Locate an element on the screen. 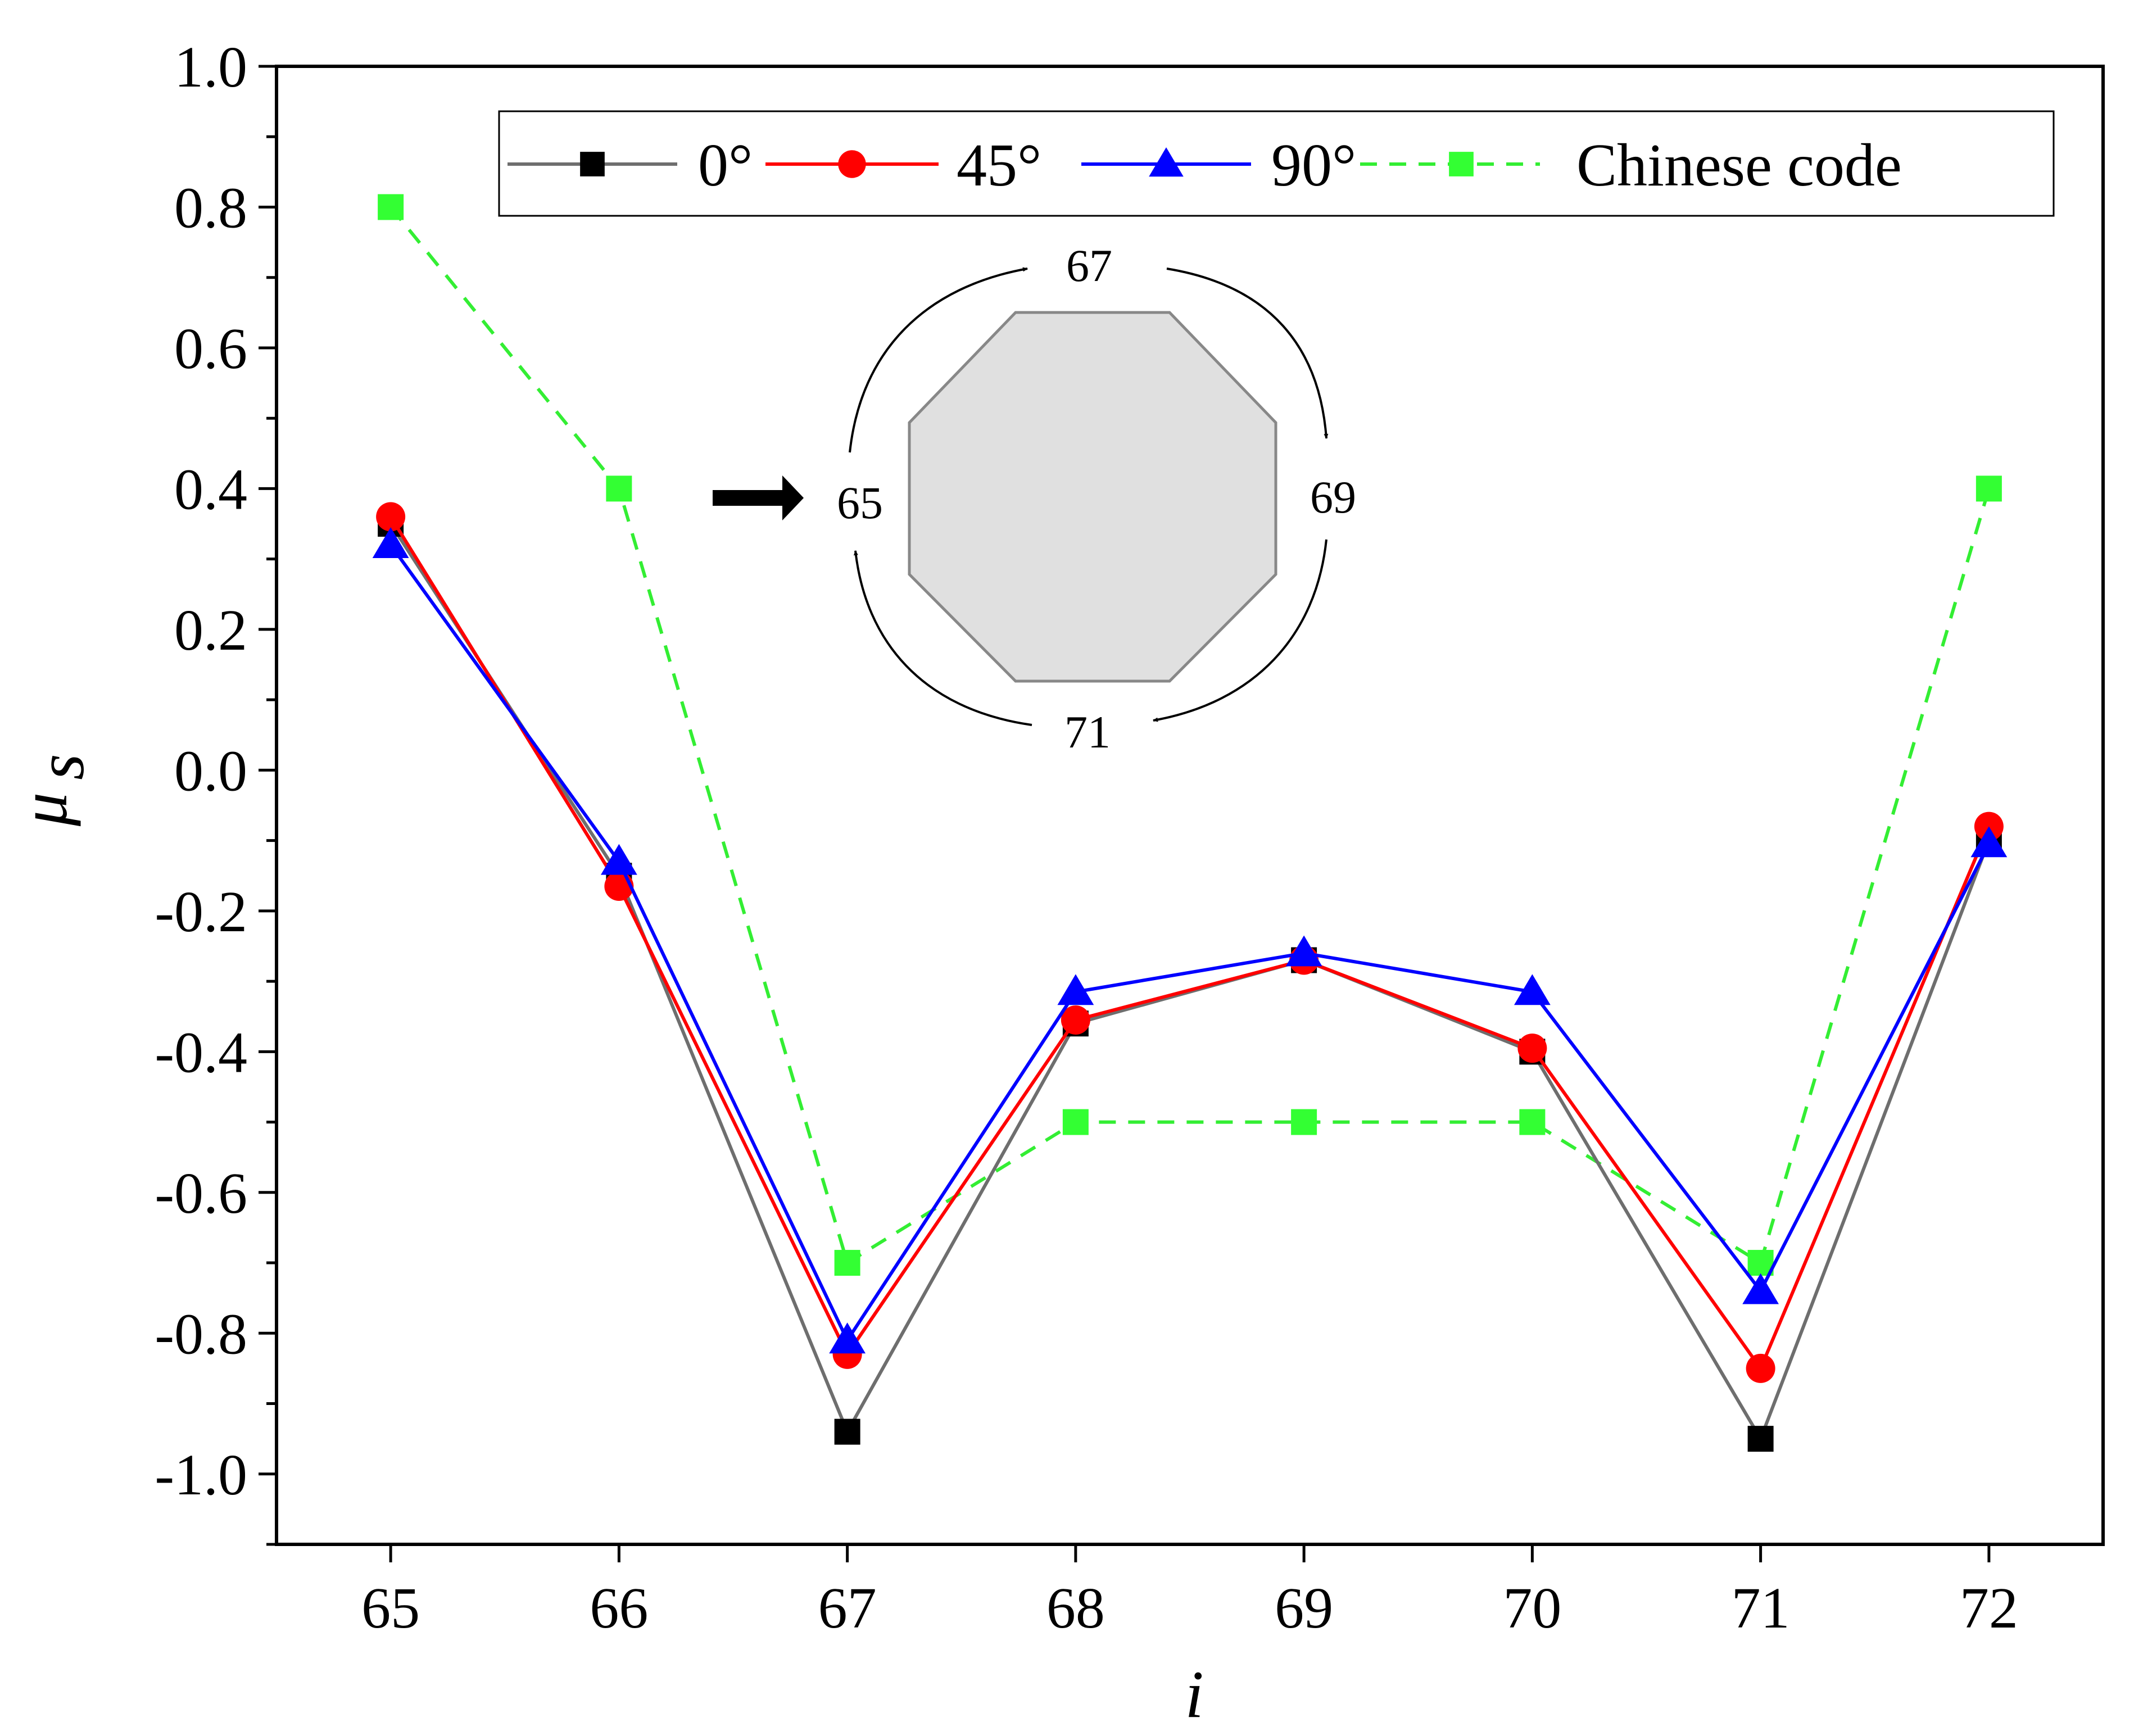 This screenshot has height=1736, width=2134. inset-diagram: 67 69 71 65 is located at coordinates (1034, 499).